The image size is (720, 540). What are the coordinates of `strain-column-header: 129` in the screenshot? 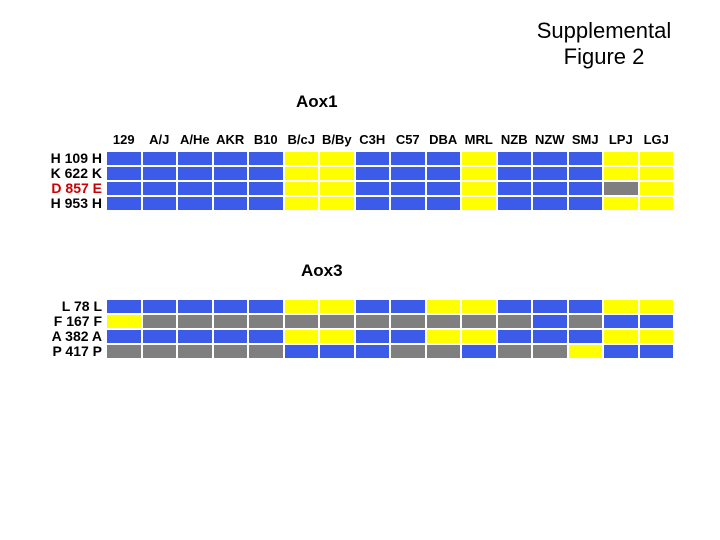 It's located at (123, 139).